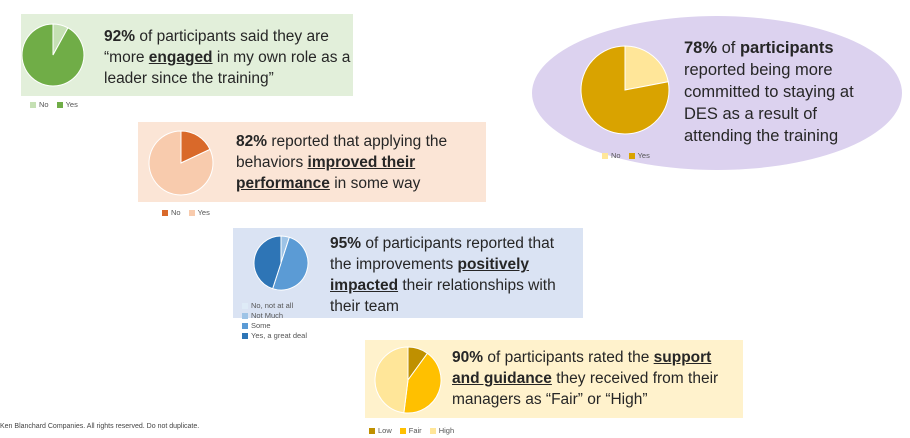 This screenshot has height=438, width=910. I want to click on committed-pie-chart, so click(625, 90).